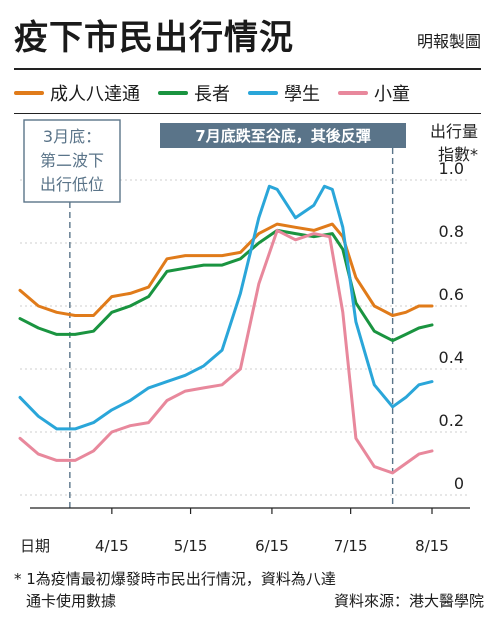 The height and width of the screenshot is (631, 495). What do you see at coordinates (71, 601) in the screenshot?
I see `footnote-note-2: 通卡使用數據` at bounding box center [71, 601].